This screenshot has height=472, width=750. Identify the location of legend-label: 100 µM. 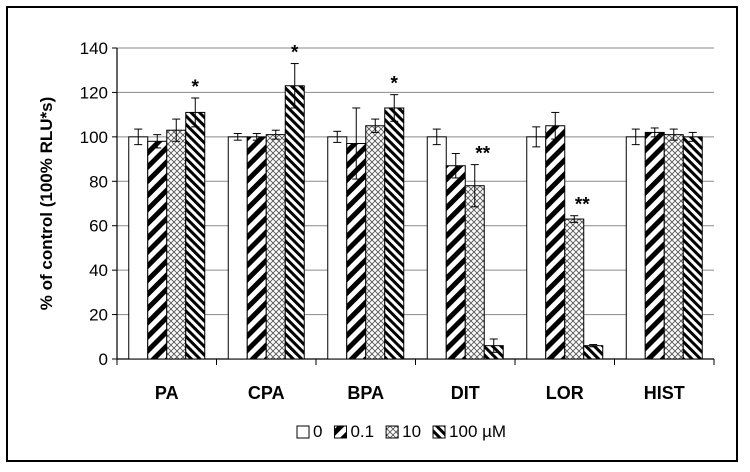
(477, 431).